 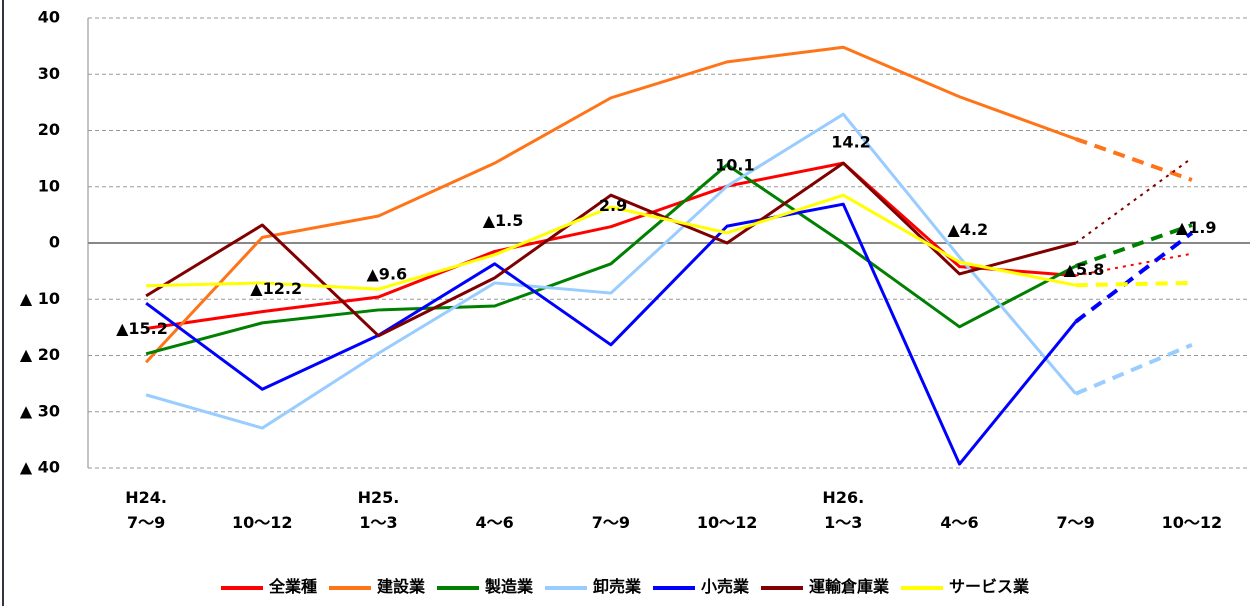 I want to click on legend-item: 建設業, so click(x=376, y=585).